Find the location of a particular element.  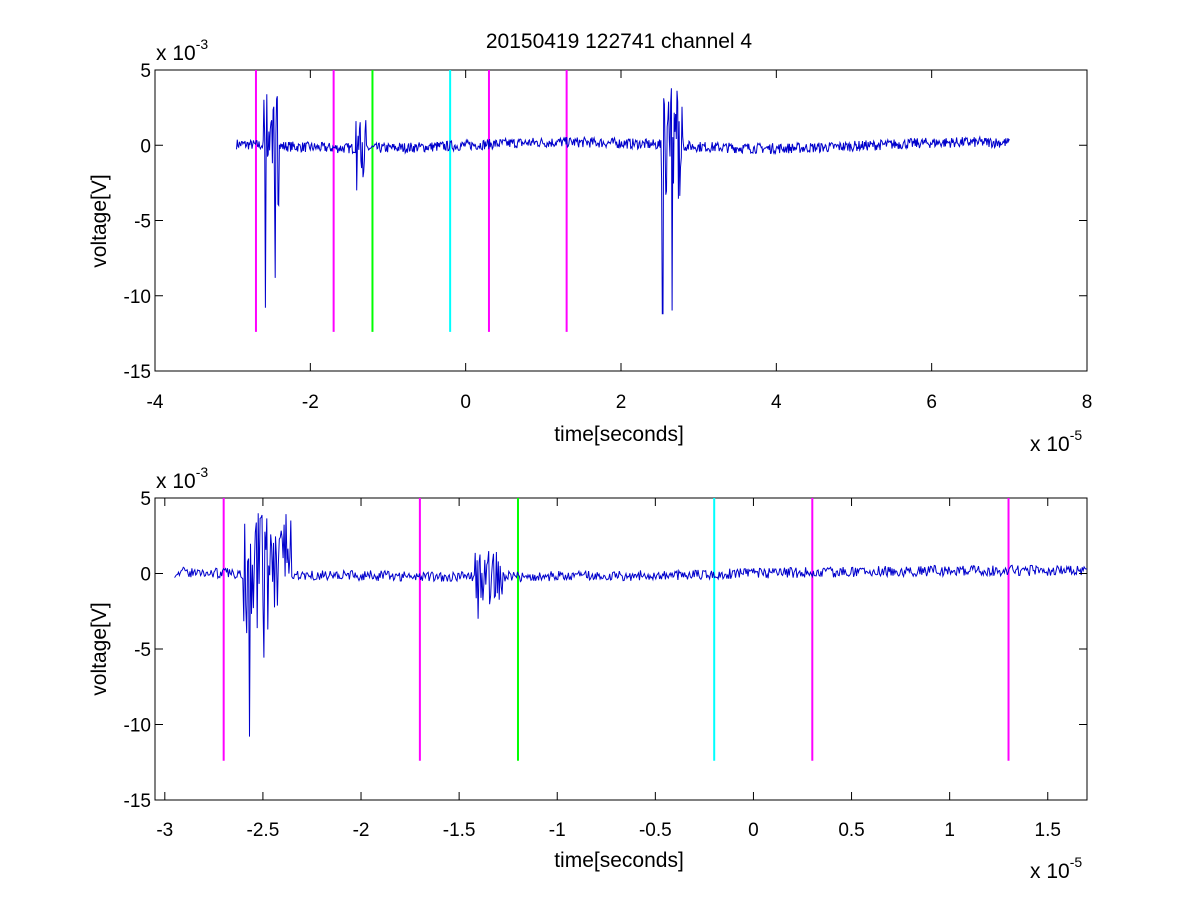

top-y-tick-label: -5 is located at coordinates (142, 222).